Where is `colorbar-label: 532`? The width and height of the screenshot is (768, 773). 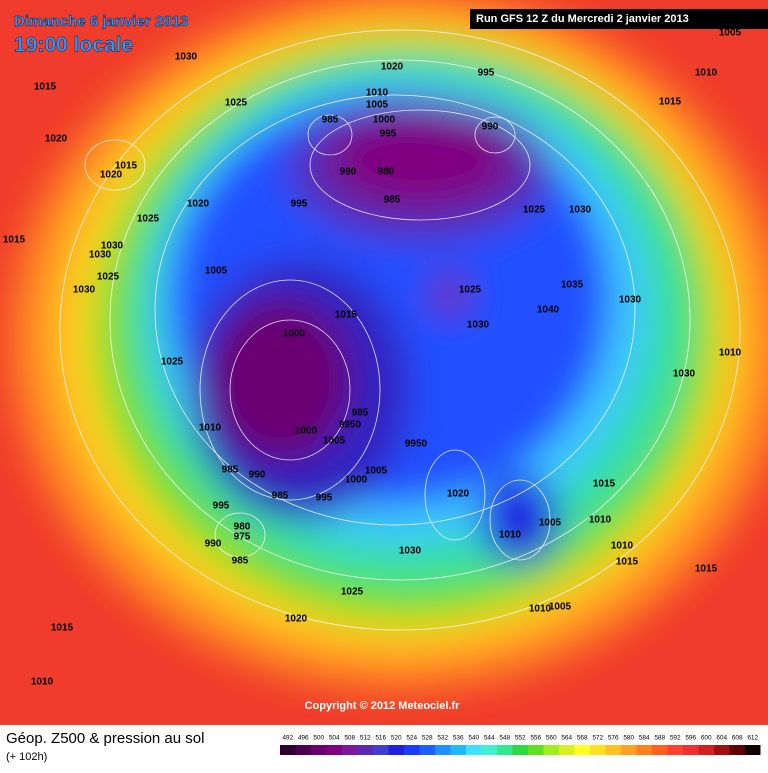
colorbar-label: 532 is located at coordinates (442, 738).